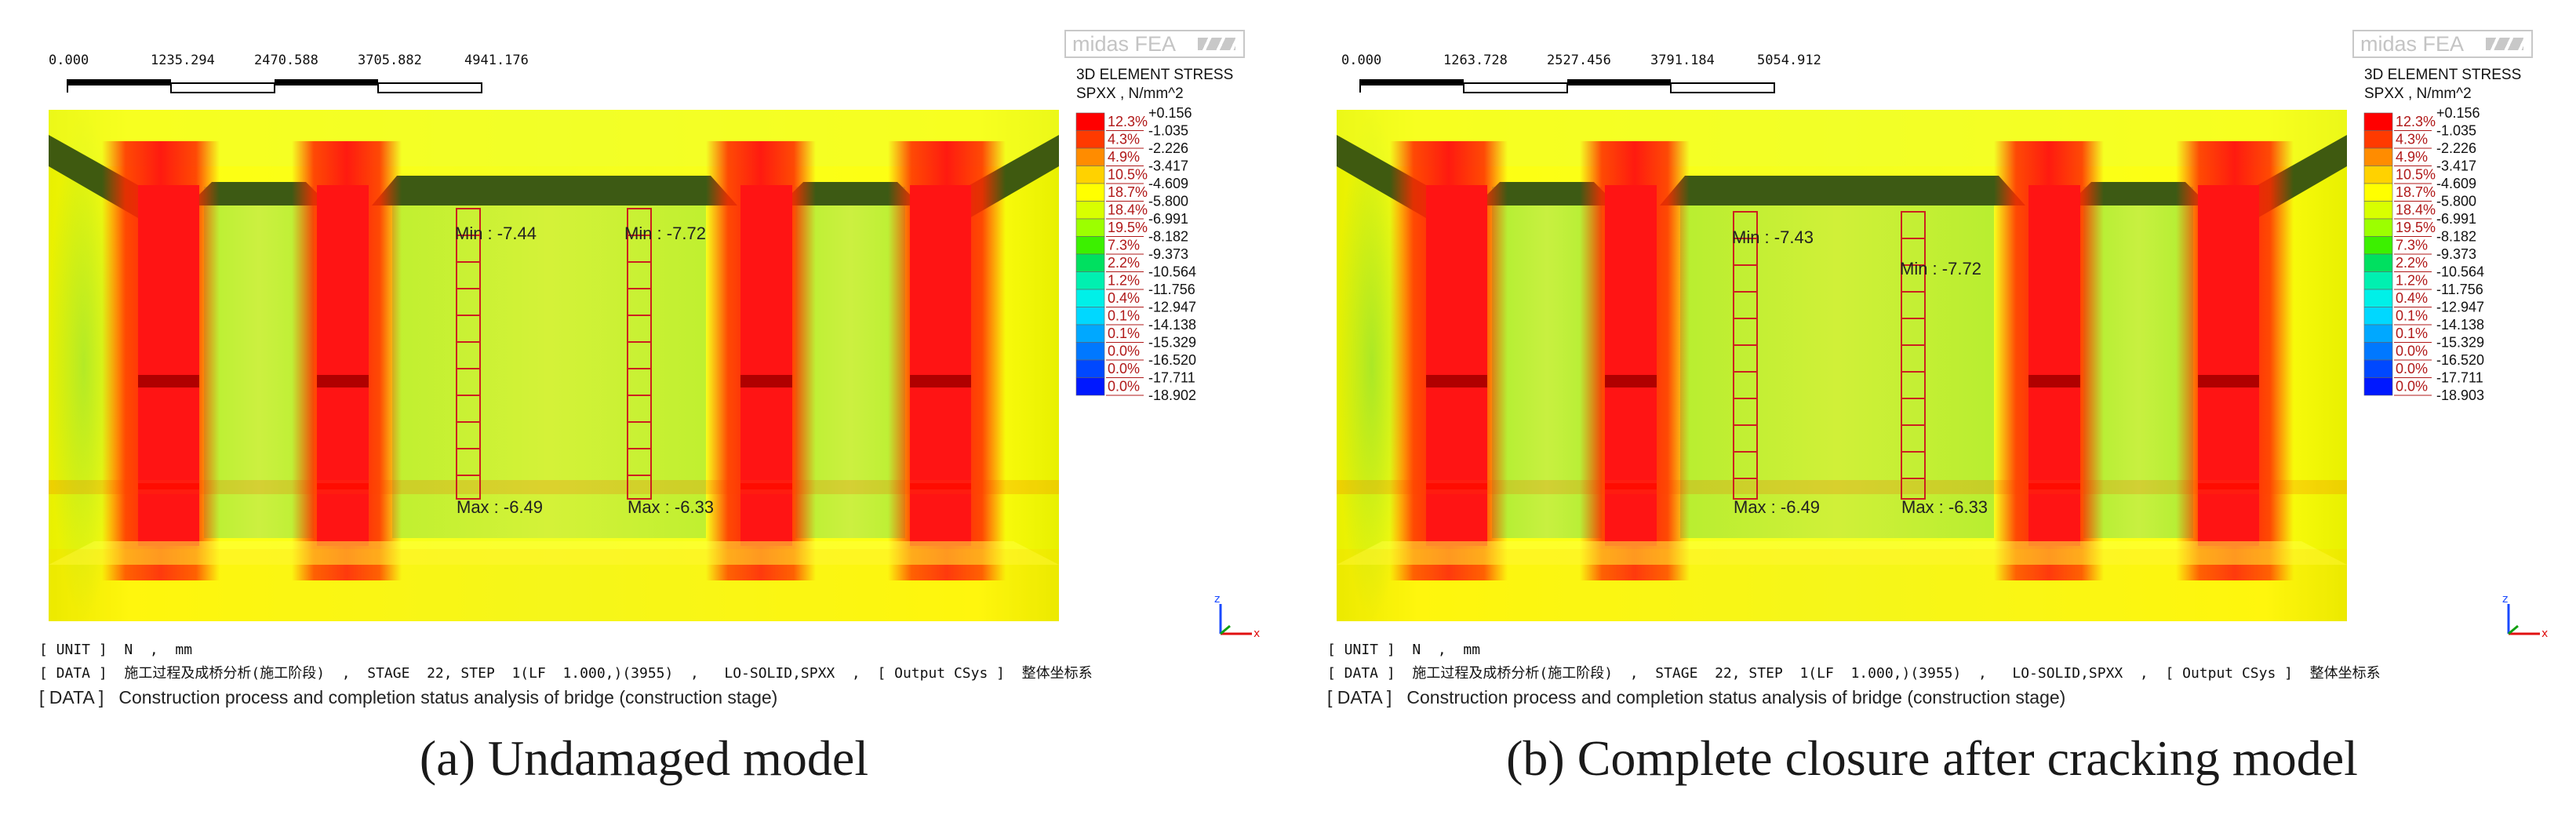 The height and width of the screenshot is (833, 2576). I want to click on midas-logo: midas FEA, so click(1154, 44).